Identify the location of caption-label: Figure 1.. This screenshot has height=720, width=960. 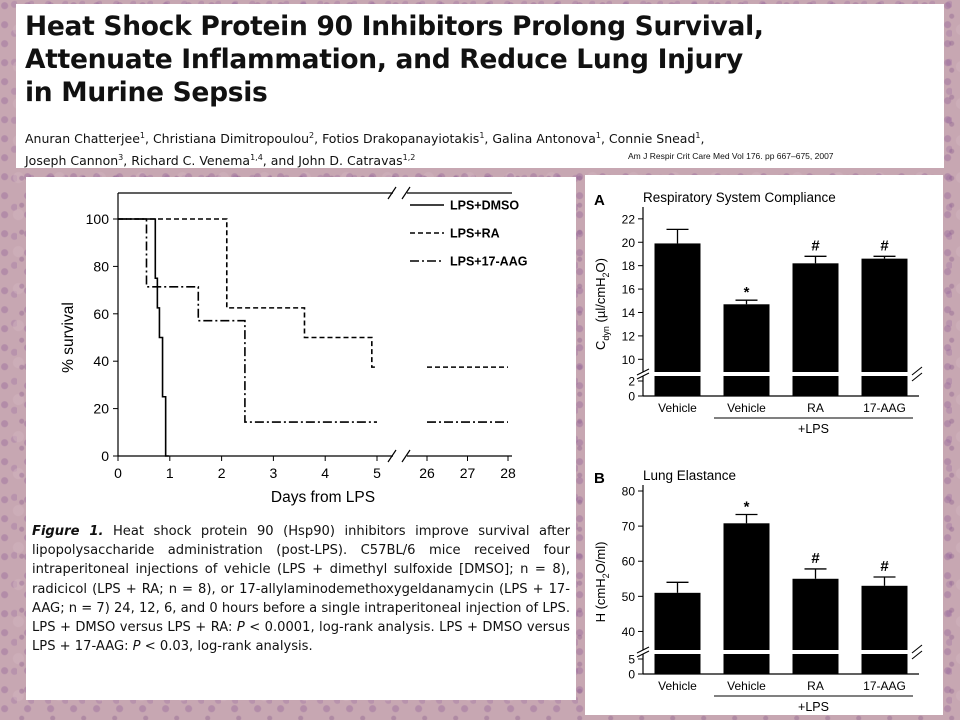
(68, 531).